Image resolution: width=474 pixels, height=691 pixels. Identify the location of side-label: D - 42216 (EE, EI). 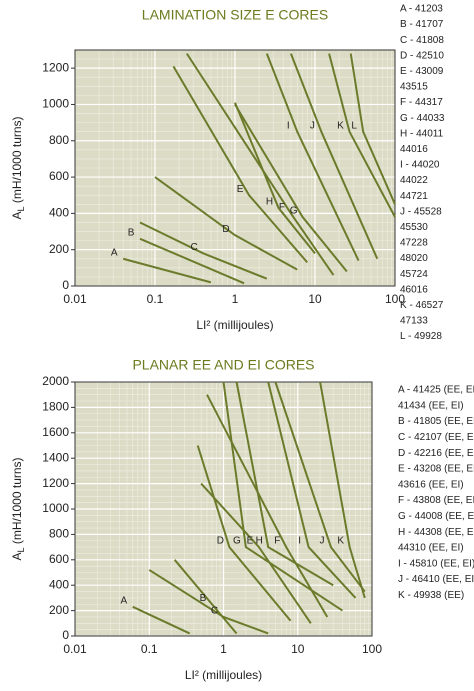
(436, 453).